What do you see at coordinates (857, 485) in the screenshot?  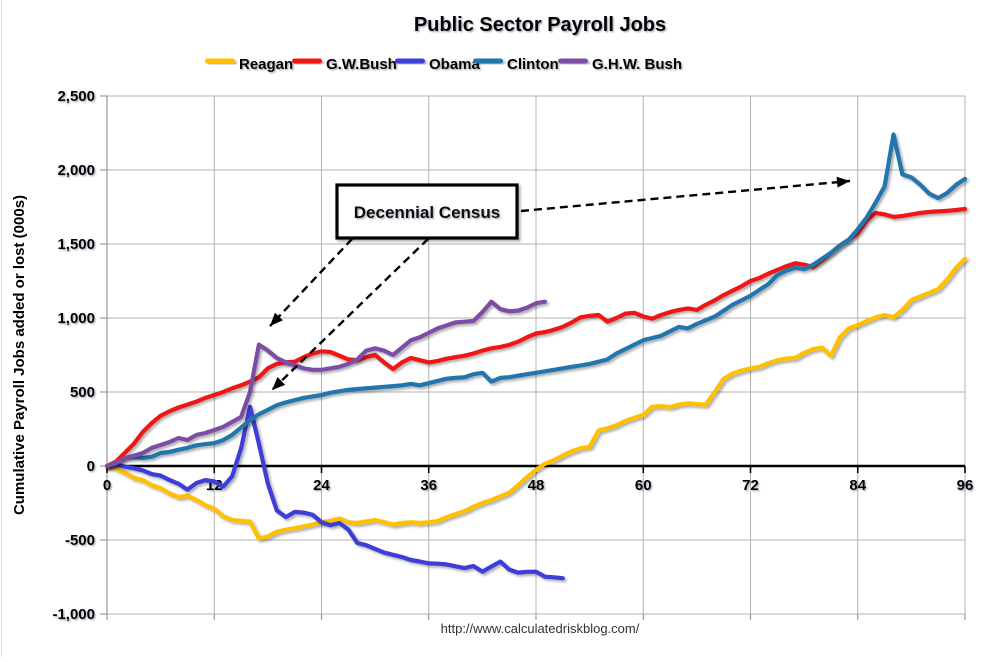 I see `x-tick-label: 84` at bounding box center [857, 485].